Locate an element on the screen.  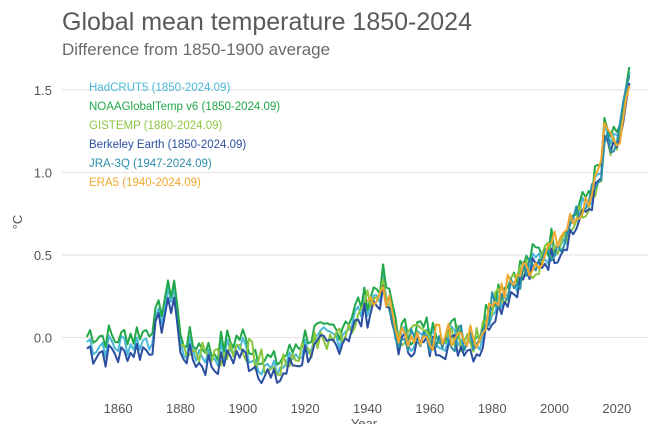
y-axis-label: °C is located at coordinates (17, 222).